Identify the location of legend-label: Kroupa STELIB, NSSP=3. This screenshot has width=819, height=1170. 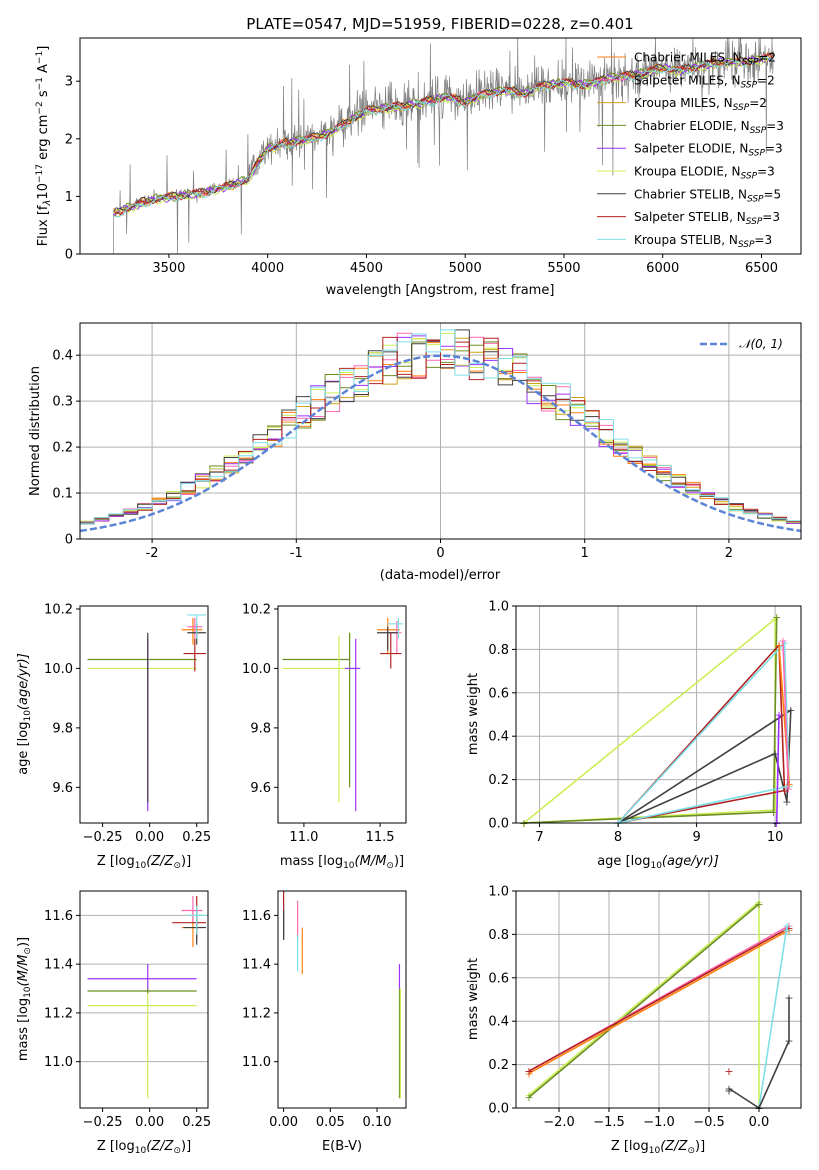
(703, 241).